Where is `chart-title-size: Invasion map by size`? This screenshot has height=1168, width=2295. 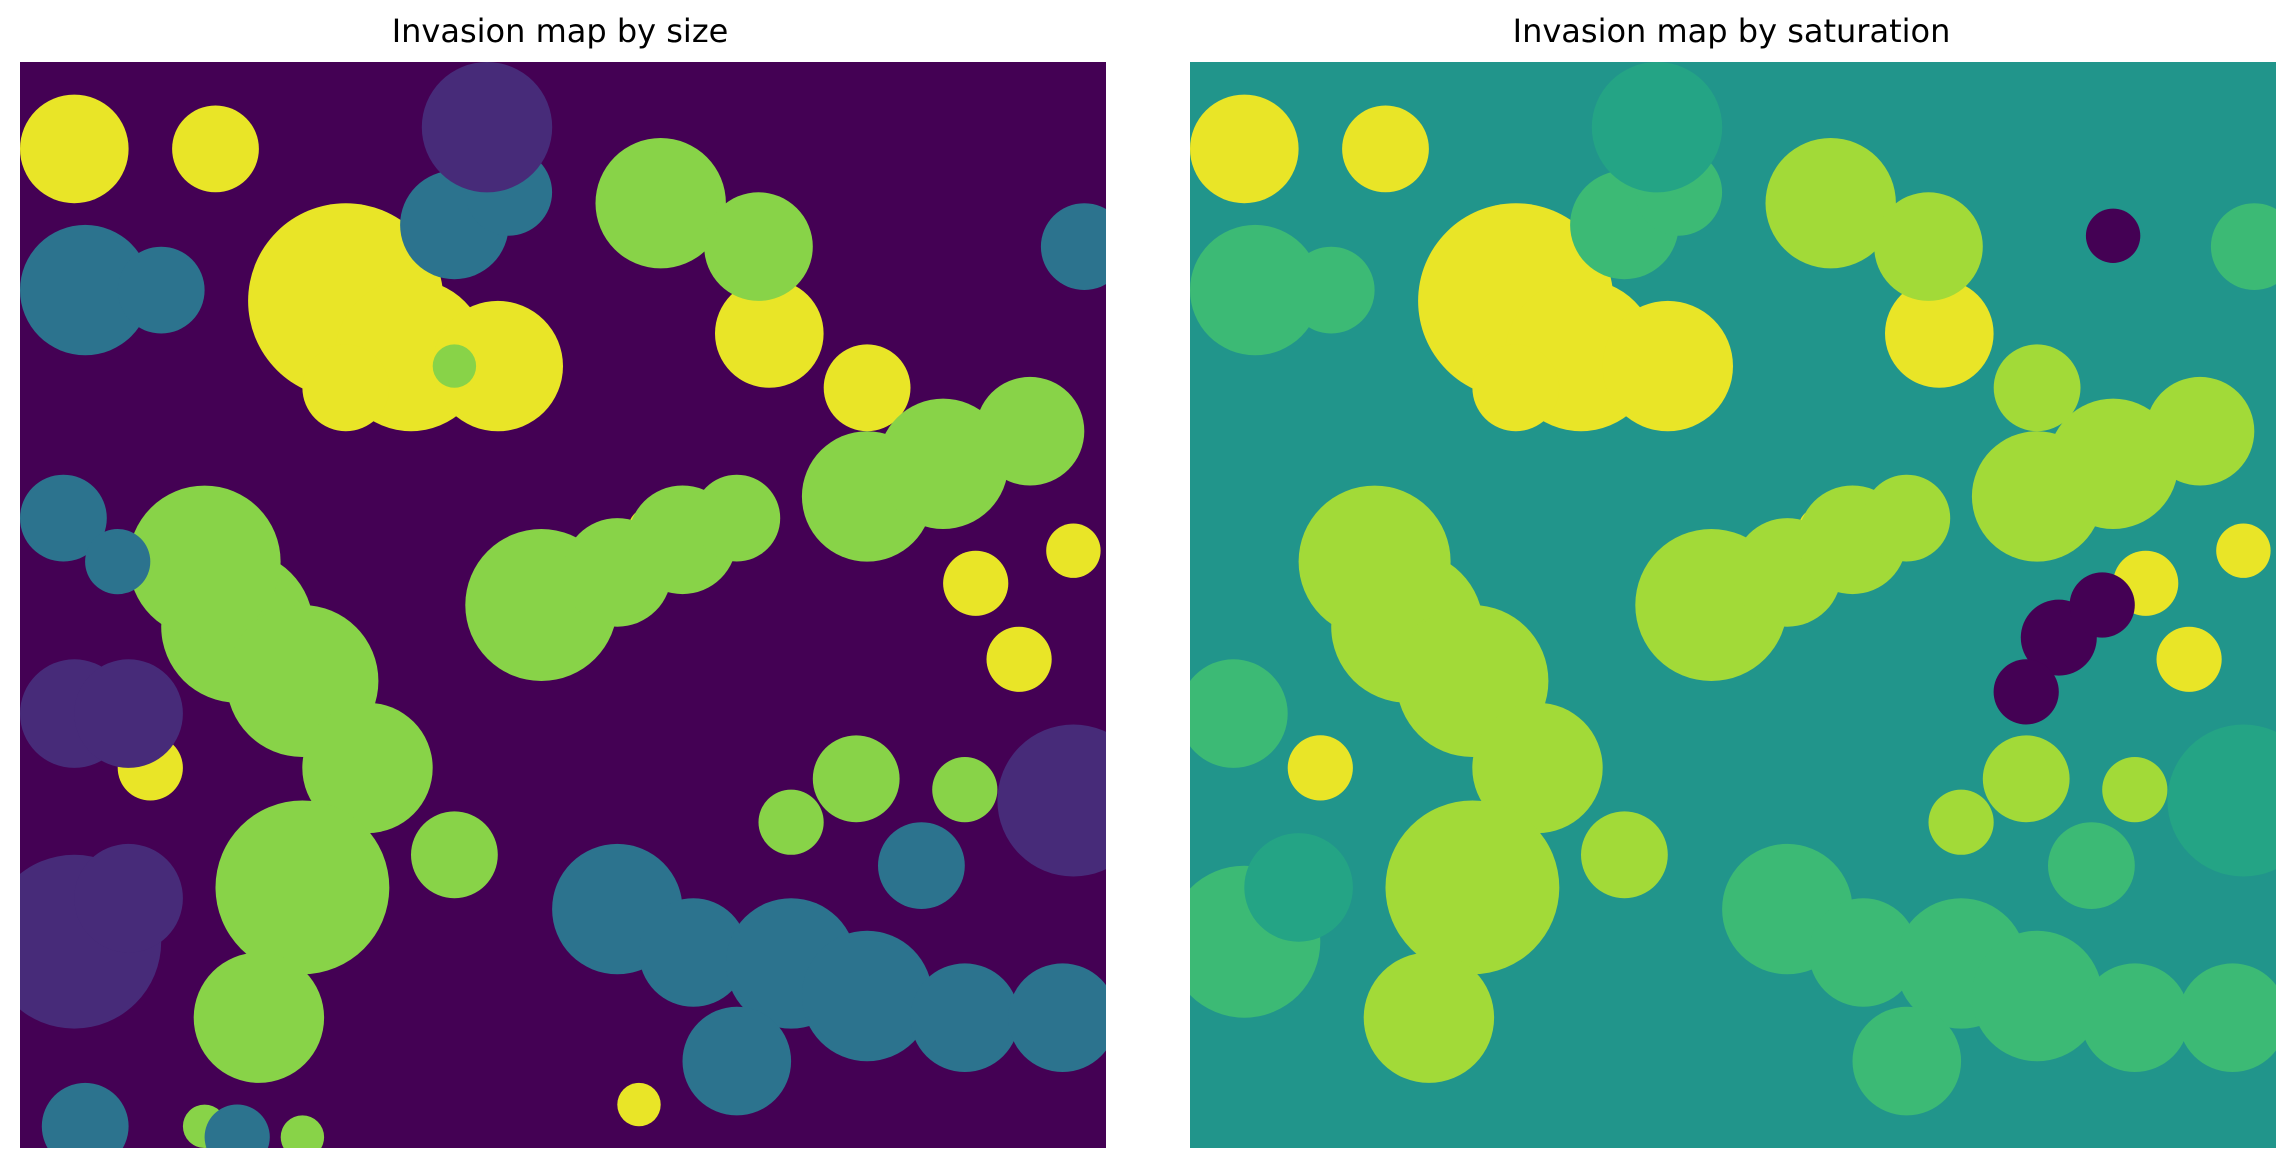
chart-title-size: Invasion map by size is located at coordinates (560, 31).